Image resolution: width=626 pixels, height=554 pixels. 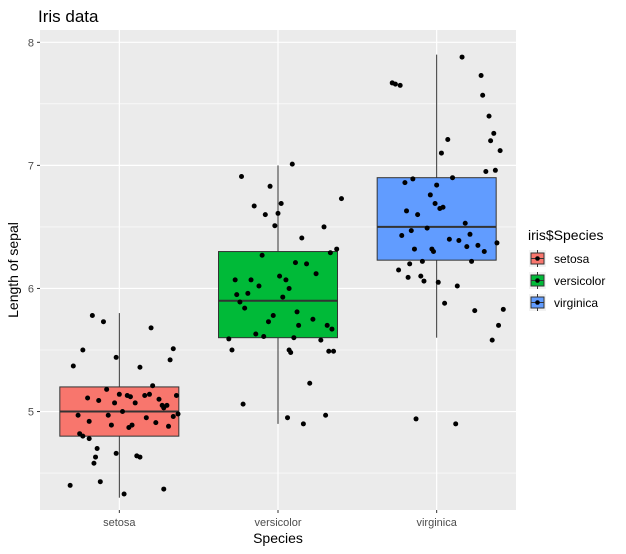 What do you see at coordinates (31, 413) in the screenshot?
I see `y-tick-label-0: 5` at bounding box center [31, 413].